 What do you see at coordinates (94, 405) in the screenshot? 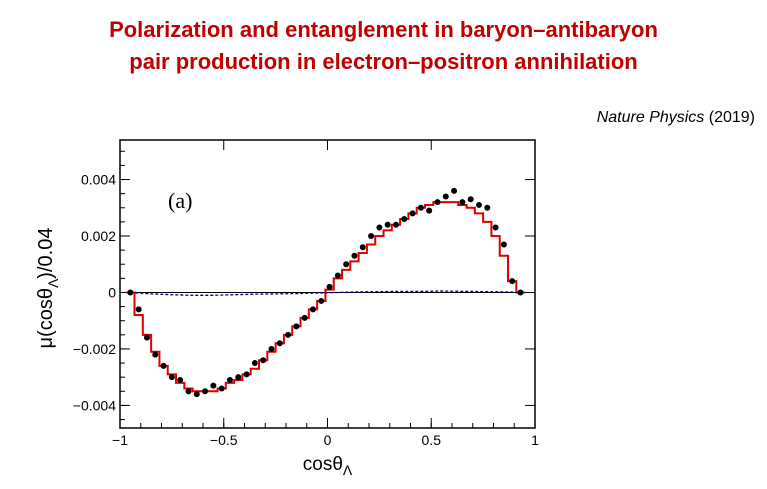
I see `y-tick-label: −0.004` at bounding box center [94, 405].